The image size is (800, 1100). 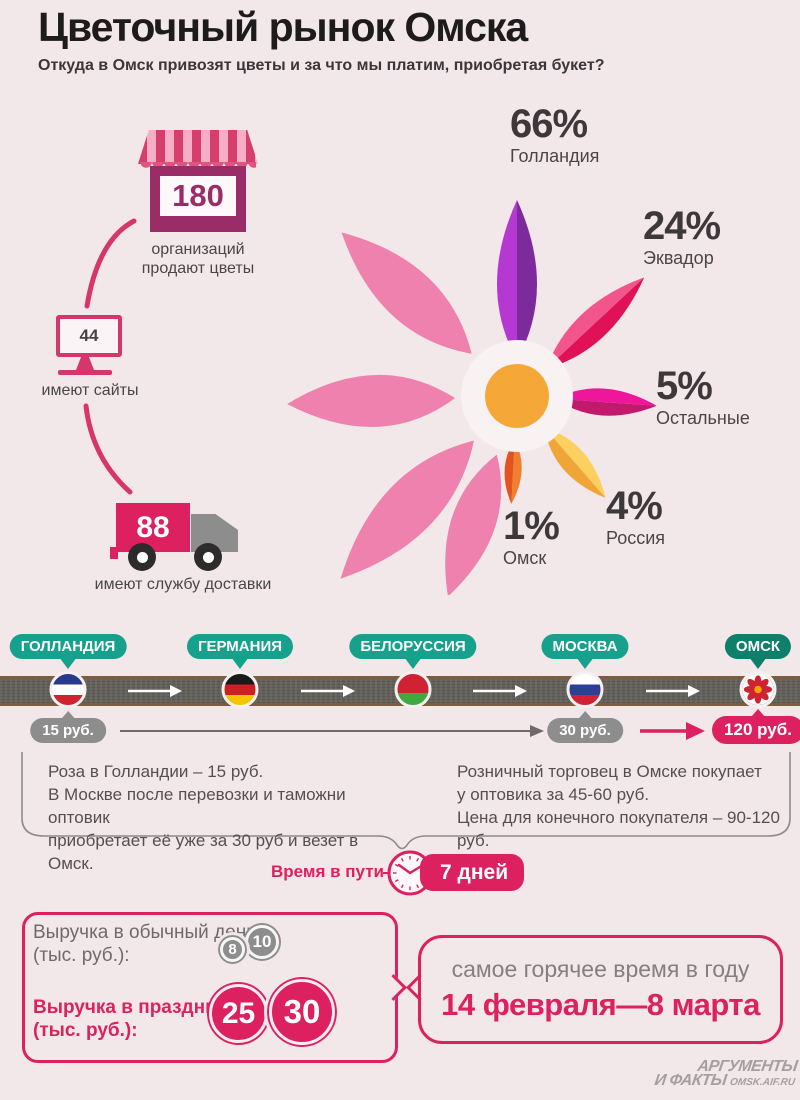 I want to click on truck-wheel-front, so click(x=208, y=557).